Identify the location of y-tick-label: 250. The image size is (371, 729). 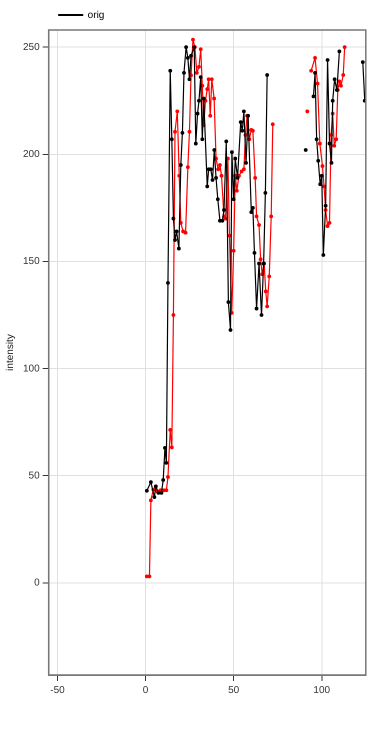
(31, 47).